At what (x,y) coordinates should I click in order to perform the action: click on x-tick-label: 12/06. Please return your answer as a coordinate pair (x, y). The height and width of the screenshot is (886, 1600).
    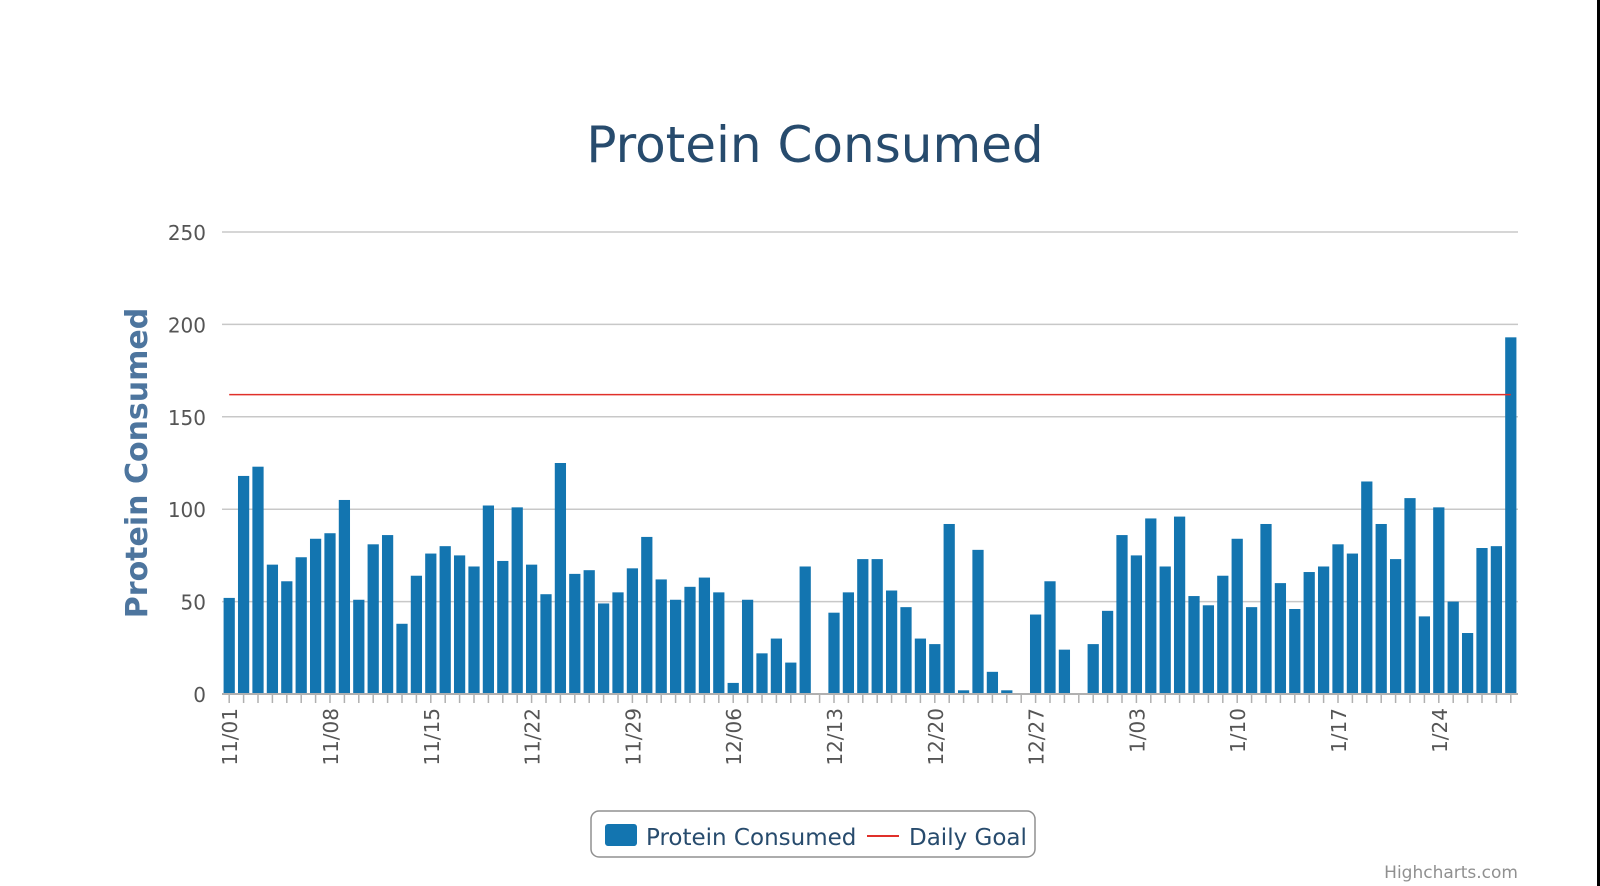
    Looking at the image, I should click on (734, 737).